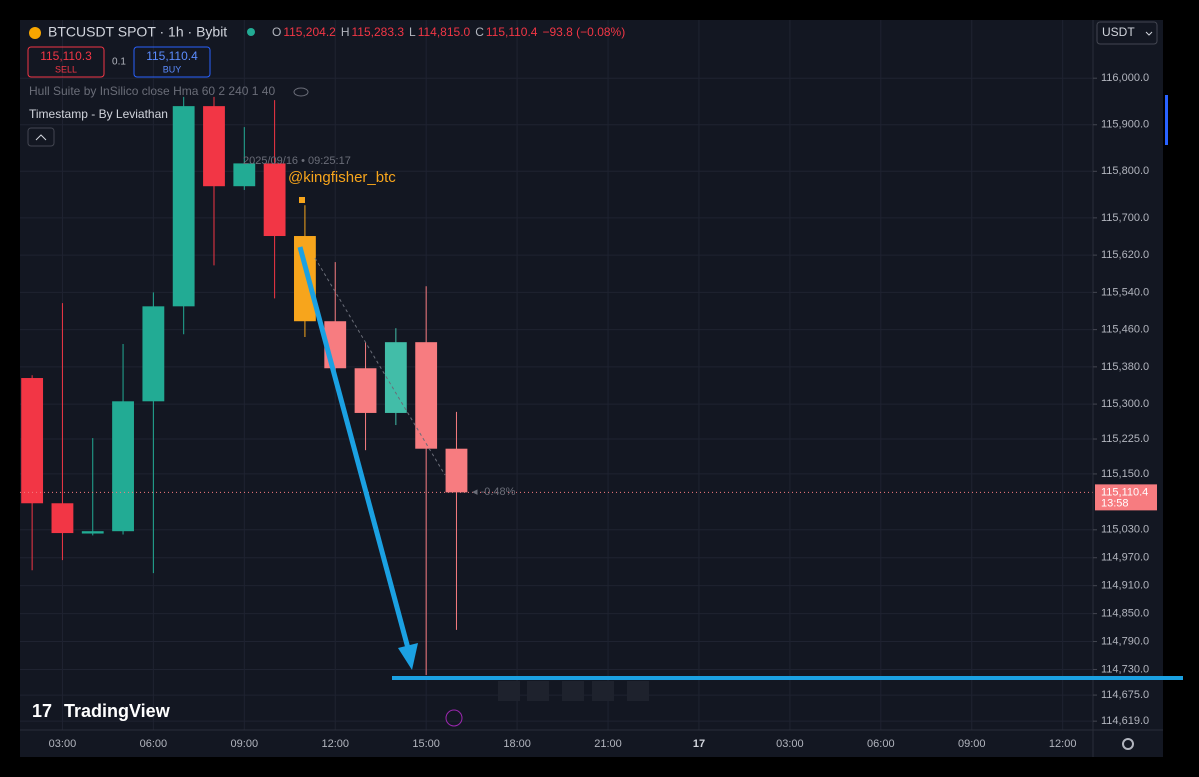 The image size is (1199, 777). What do you see at coordinates (276, 32) in the screenshot?
I see `ohlc-key: O` at bounding box center [276, 32].